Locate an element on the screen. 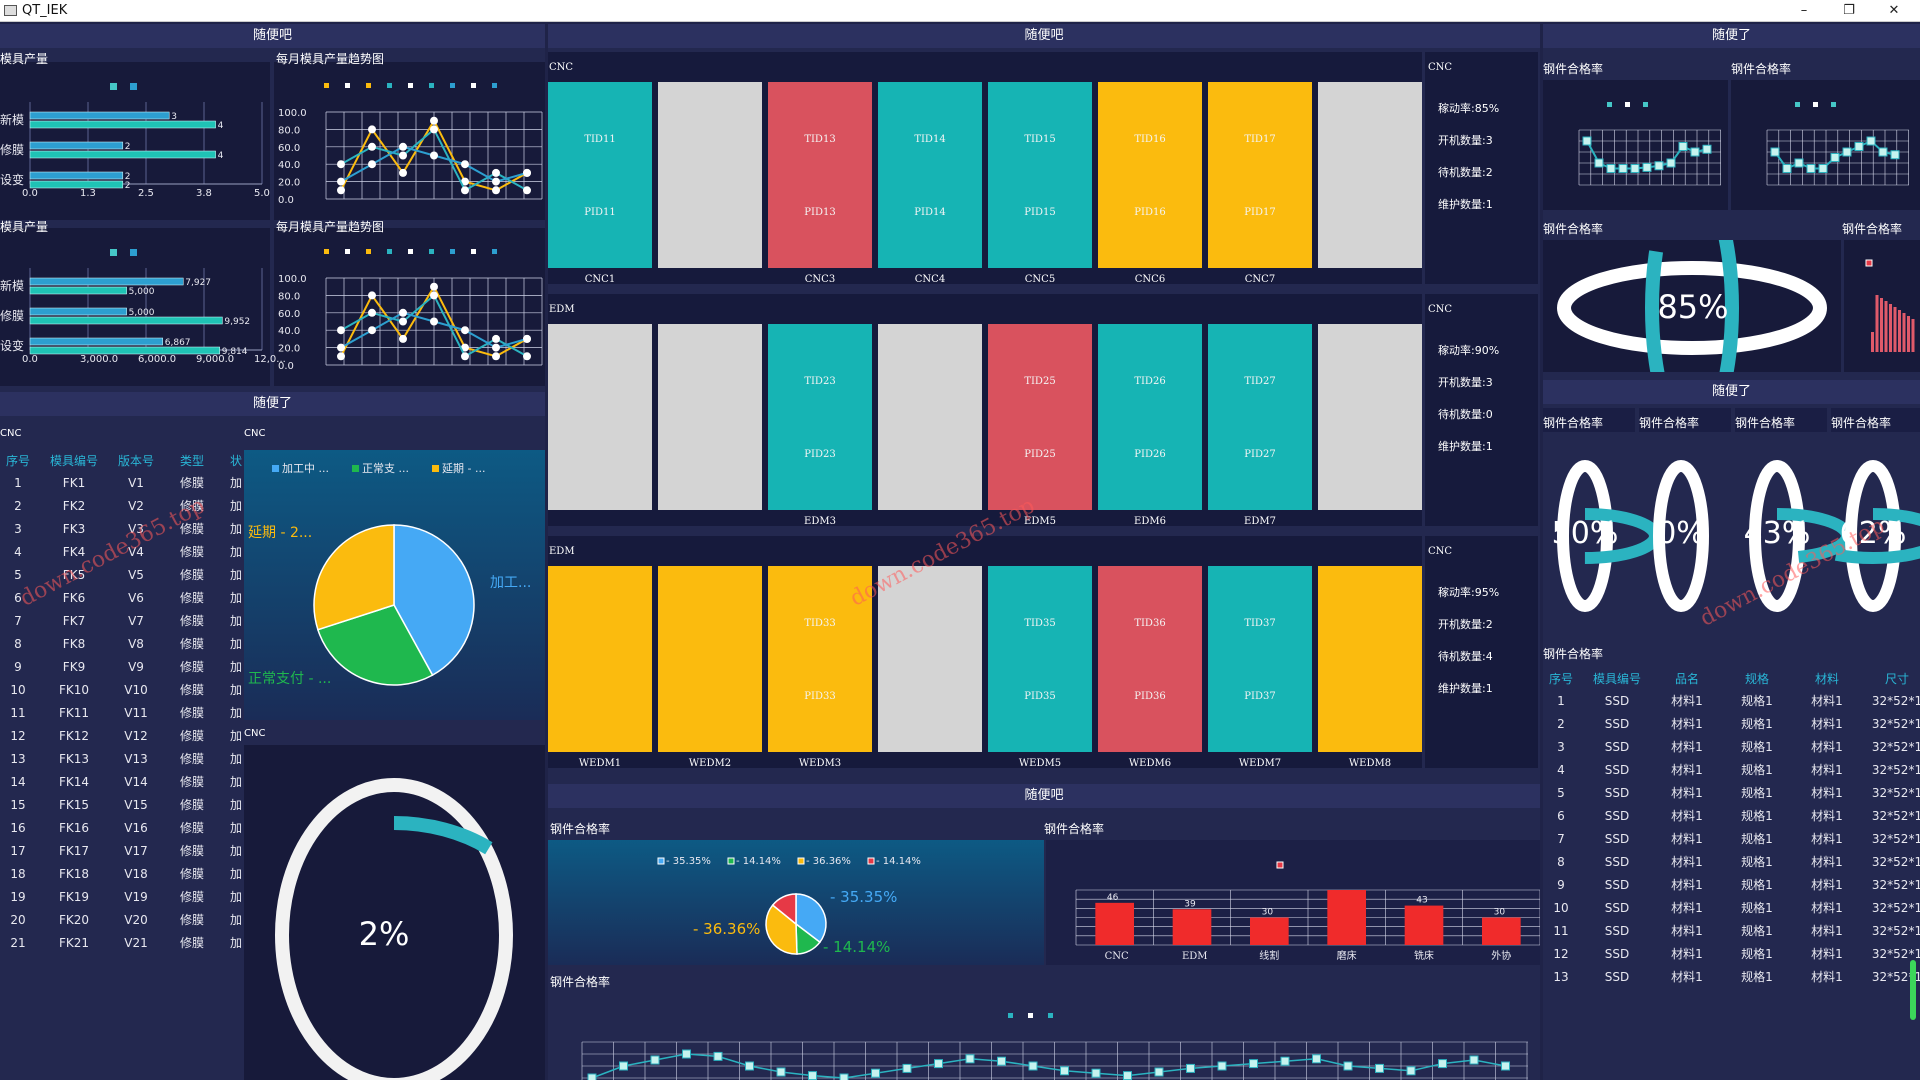 The height and width of the screenshot is (1080, 1920). table-row: 9 FK9 V9 修膜 加 is located at coordinates (122, 667).